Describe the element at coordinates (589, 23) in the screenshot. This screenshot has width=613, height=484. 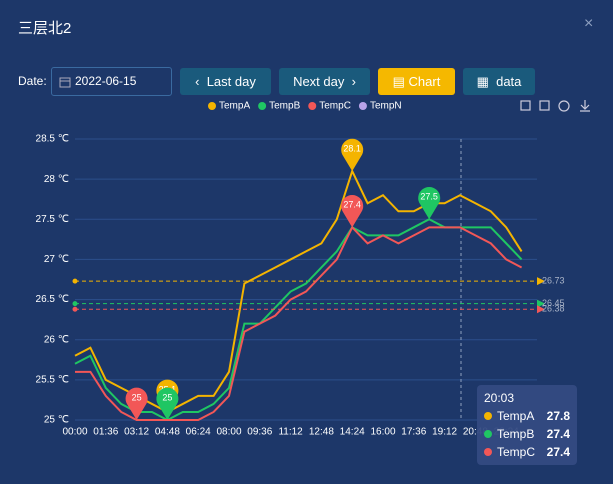
I see `close-button: ×` at that location.